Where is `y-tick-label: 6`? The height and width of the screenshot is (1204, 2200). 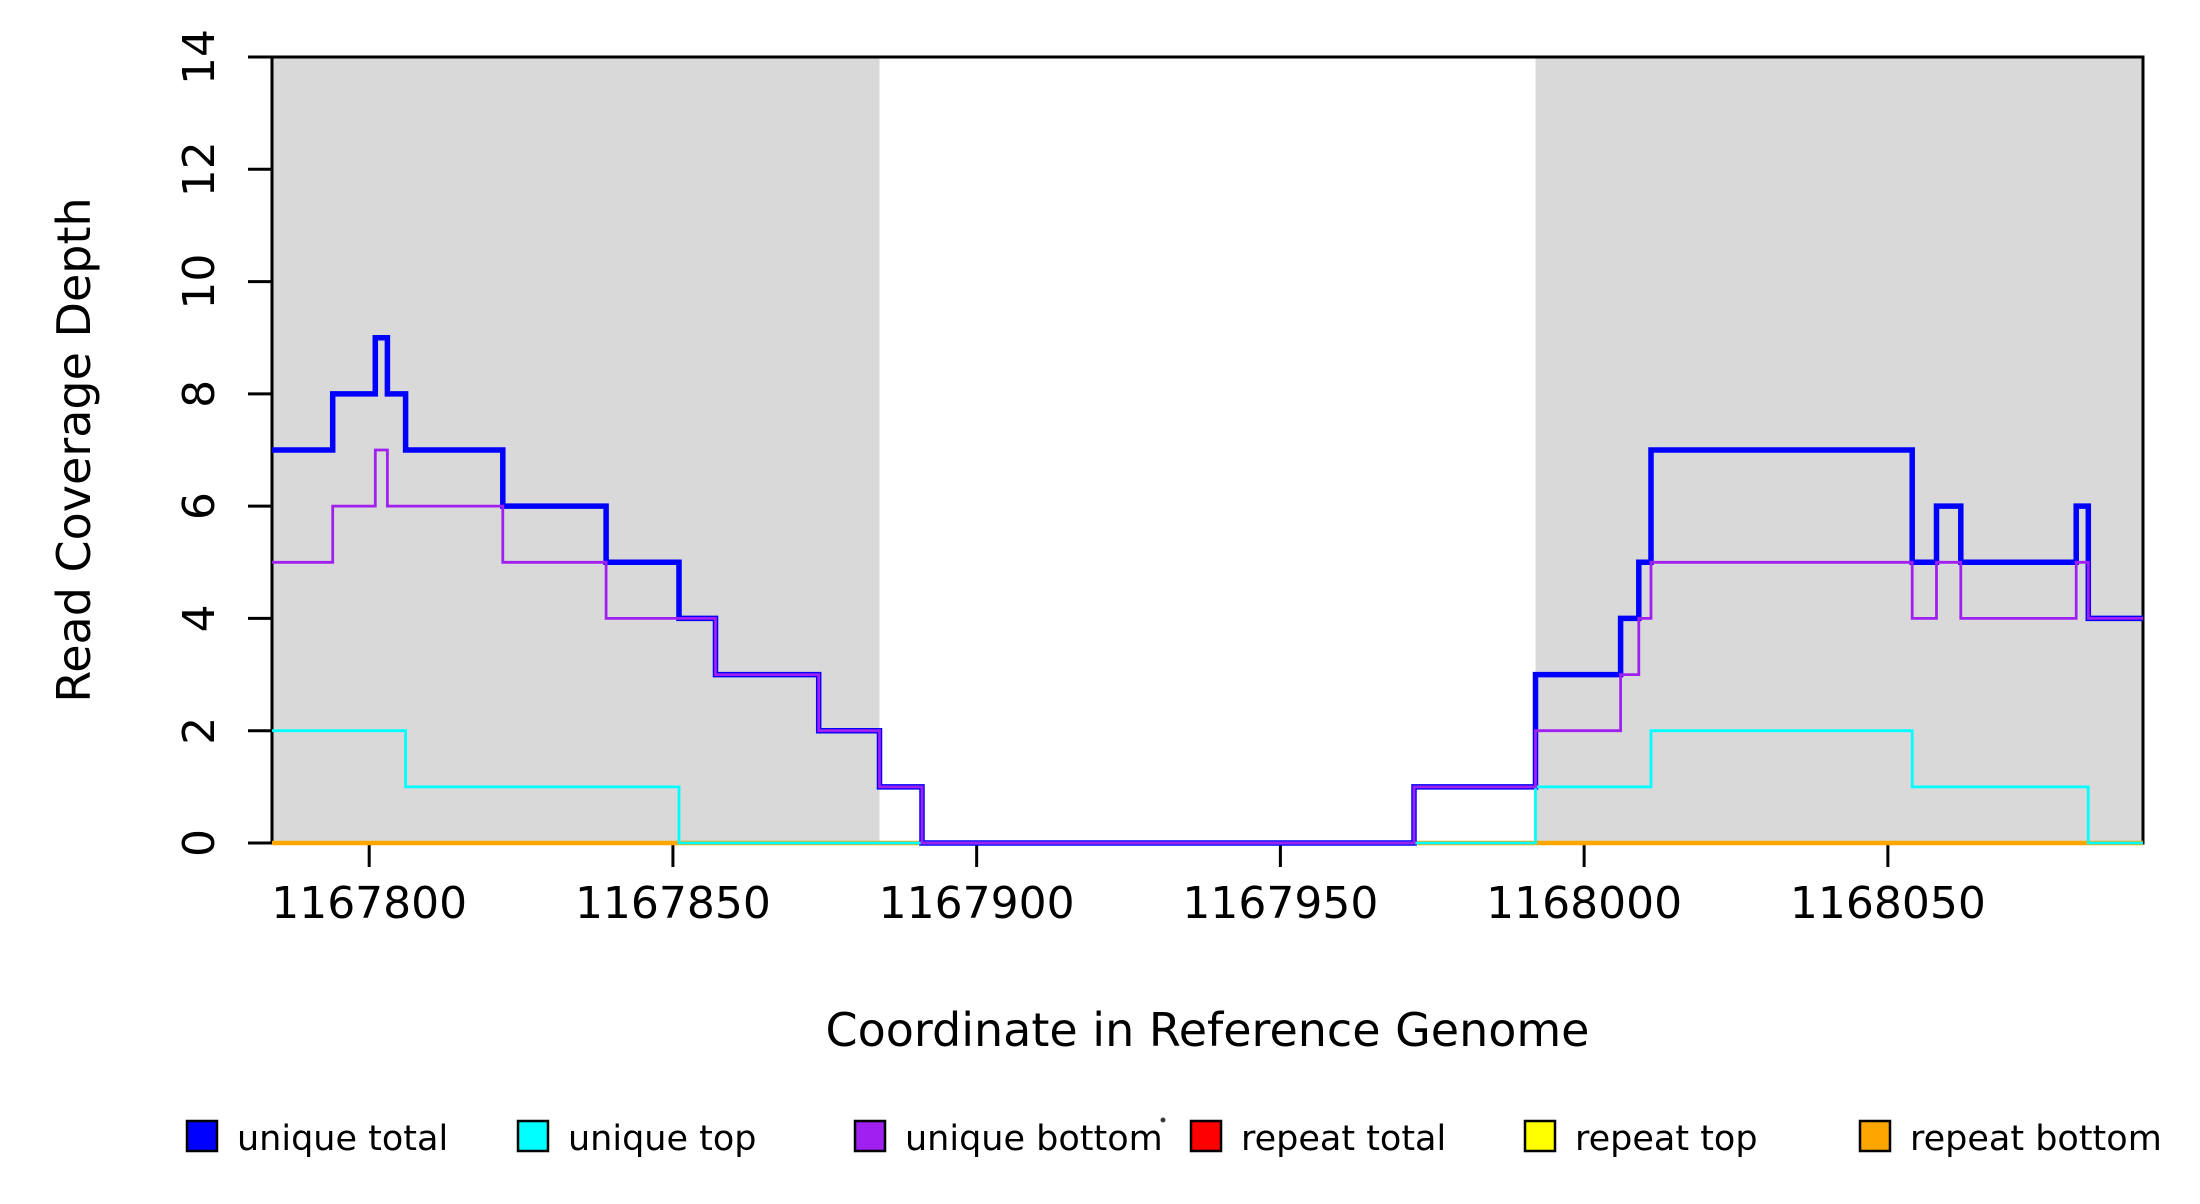 y-tick-label: 6 is located at coordinates (199, 506).